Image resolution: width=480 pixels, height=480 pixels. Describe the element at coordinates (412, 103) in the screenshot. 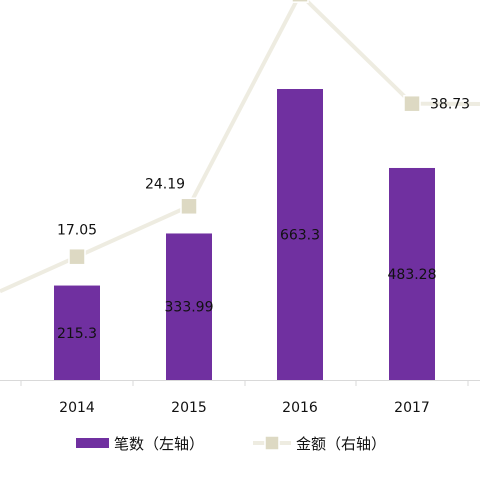

I see `line-marker-2017` at that location.